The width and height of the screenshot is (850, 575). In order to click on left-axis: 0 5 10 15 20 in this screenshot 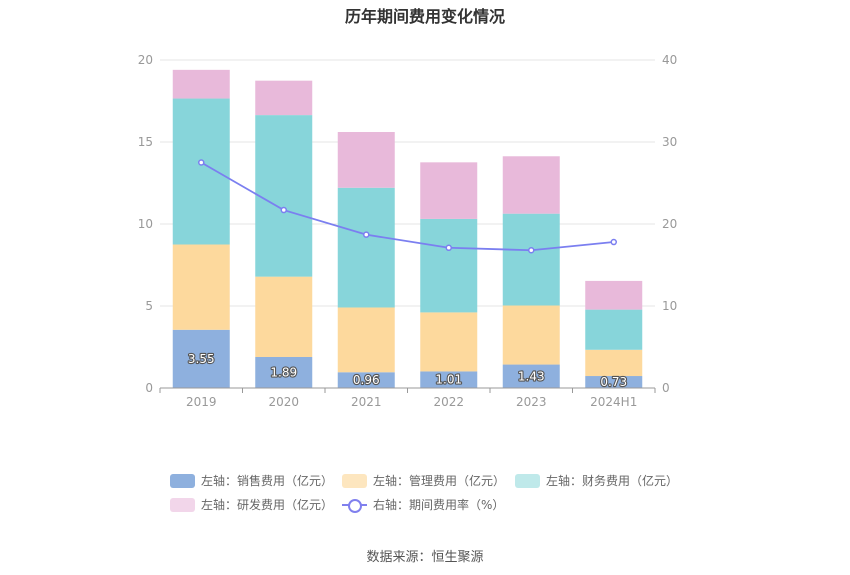, I will do `click(145, 224)`.